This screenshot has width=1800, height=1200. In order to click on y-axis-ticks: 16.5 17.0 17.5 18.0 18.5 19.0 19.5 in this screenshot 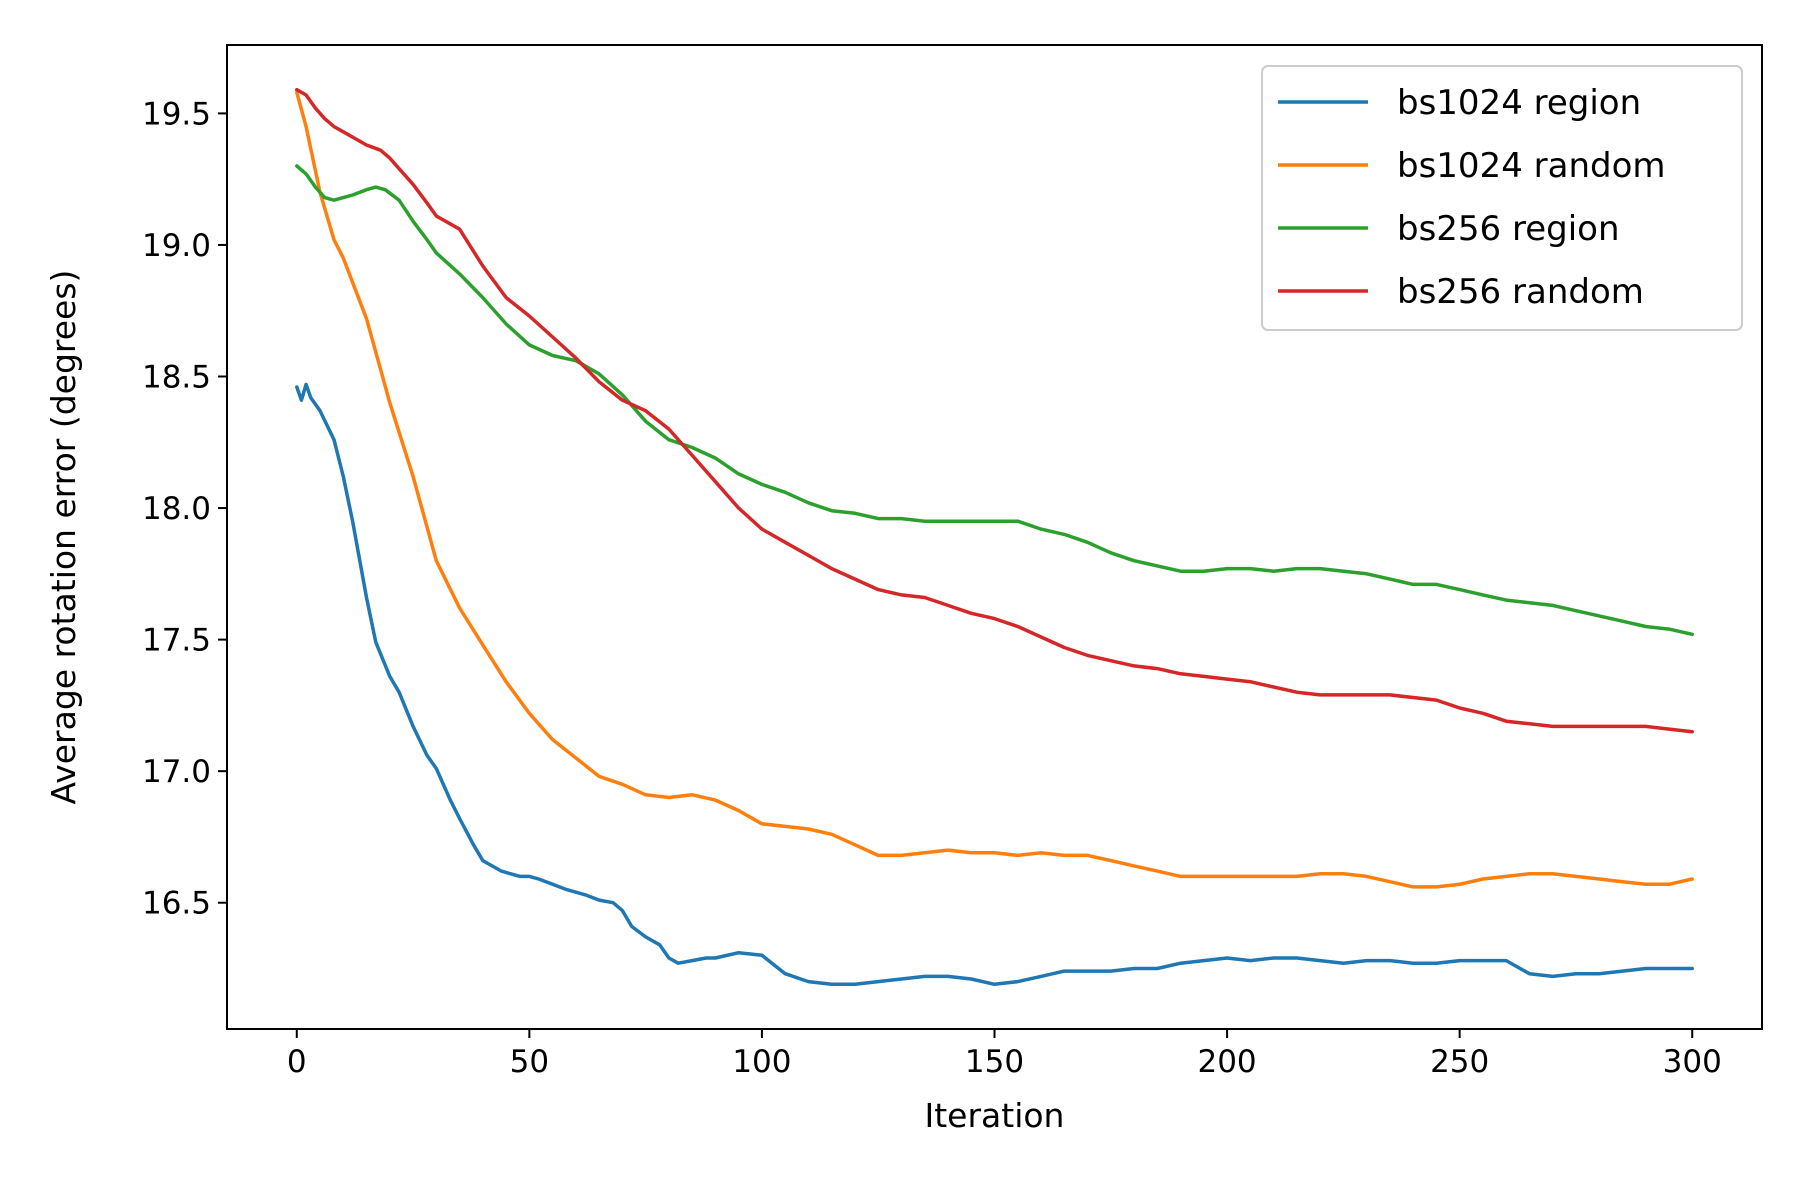, I will do `click(184, 509)`.